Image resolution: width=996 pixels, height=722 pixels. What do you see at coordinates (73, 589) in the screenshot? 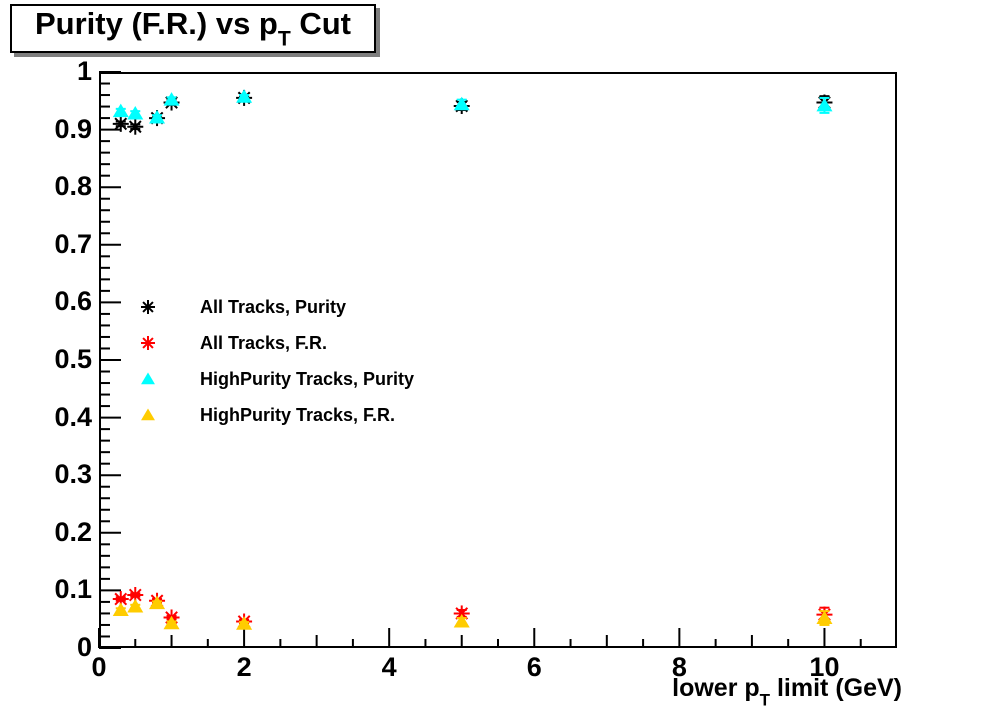
I see `y-tick-label: 0.1` at bounding box center [73, 589].